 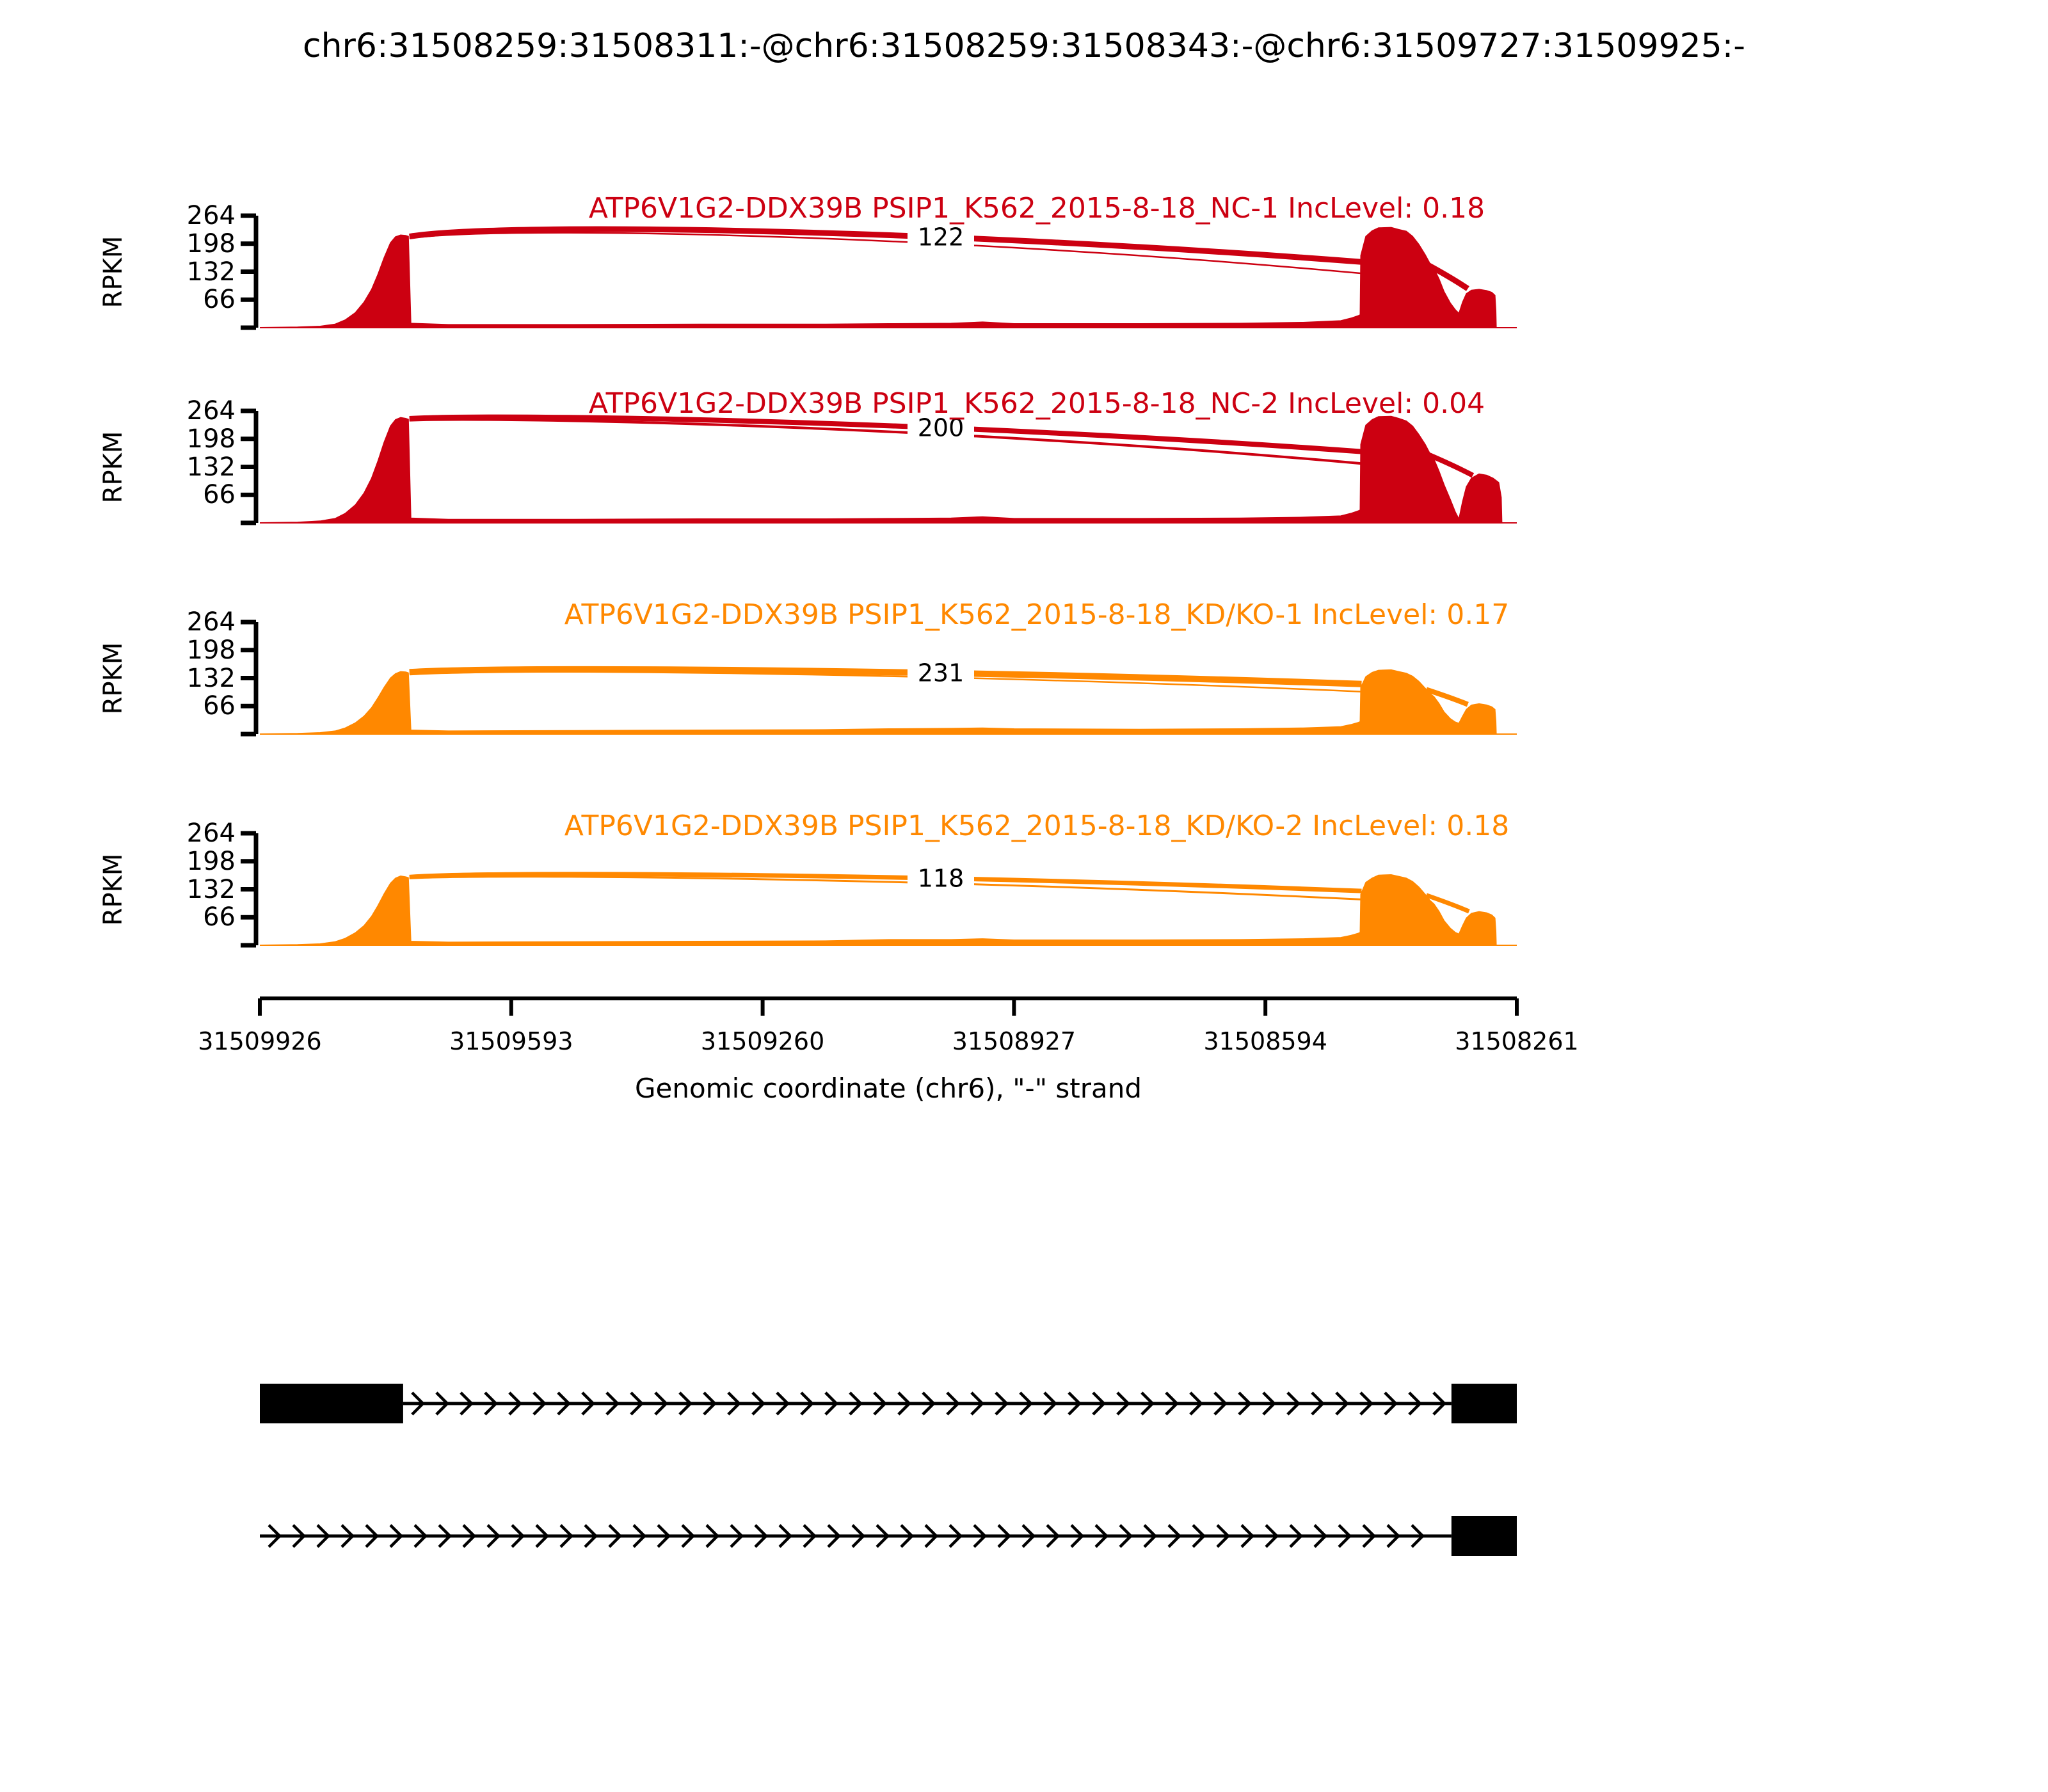 I want to click on x-tick-label: 31508927, so click(x=1014, y=1041).